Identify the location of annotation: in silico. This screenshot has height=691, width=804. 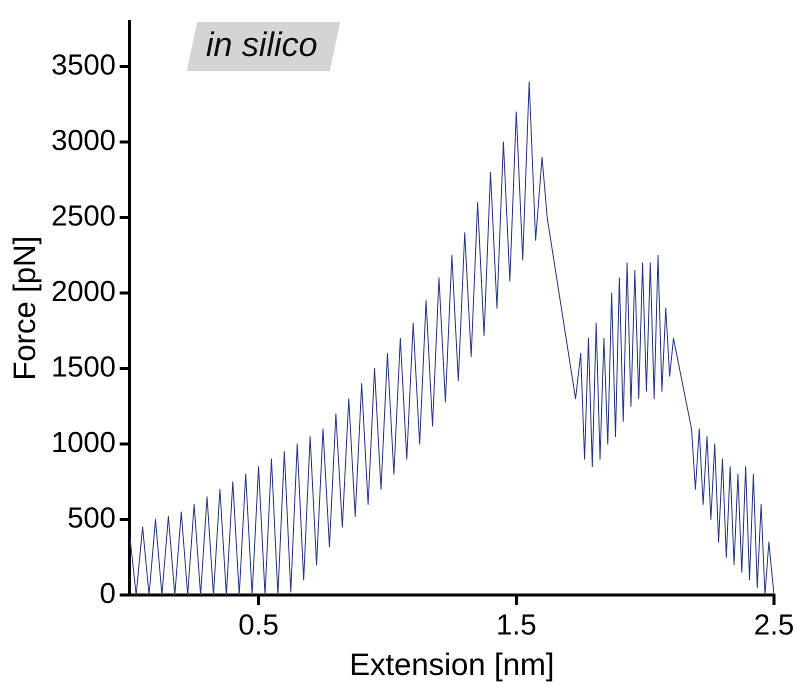
(262, 45).